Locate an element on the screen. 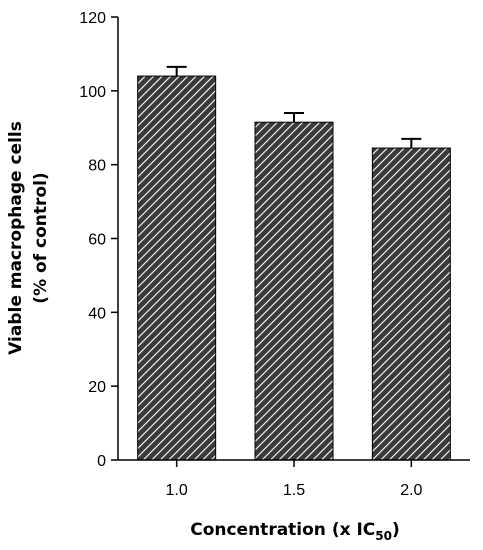  x-axis-title-suffix: ) is located at coordinates (396, 530).